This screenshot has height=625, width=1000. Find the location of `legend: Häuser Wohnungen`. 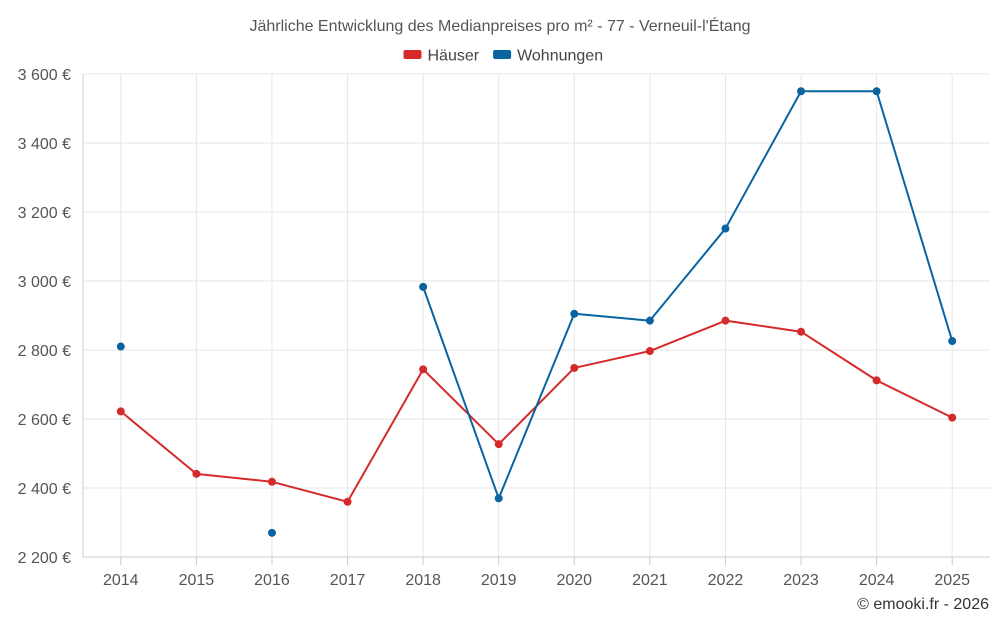

legend: Häuser Wohnungen is located at coordinates (503, 56).